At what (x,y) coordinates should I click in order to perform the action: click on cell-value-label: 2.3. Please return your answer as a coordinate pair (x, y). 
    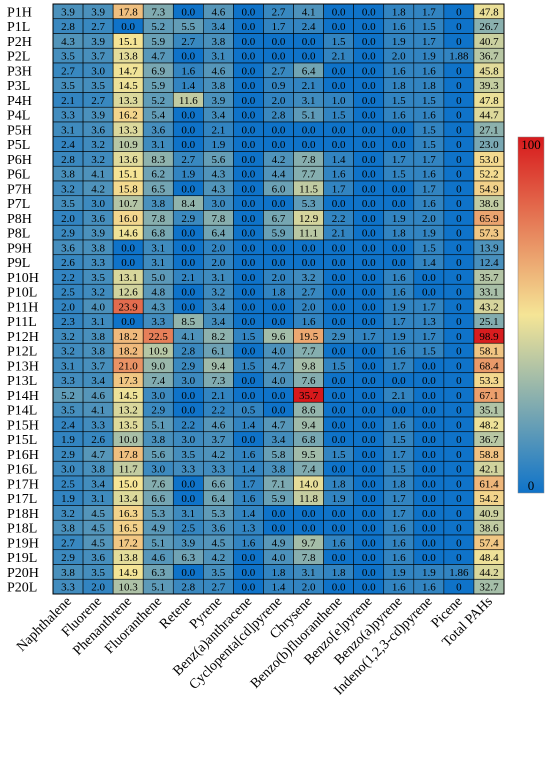
    Looking at the image, I should click on (68, 322).